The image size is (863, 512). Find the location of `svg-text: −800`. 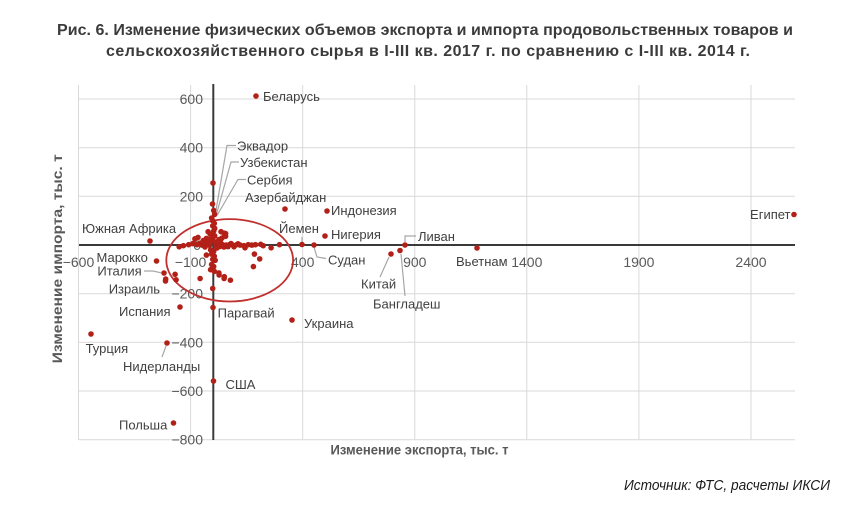

svg-text: −800 is located at coordinates (187, 440).